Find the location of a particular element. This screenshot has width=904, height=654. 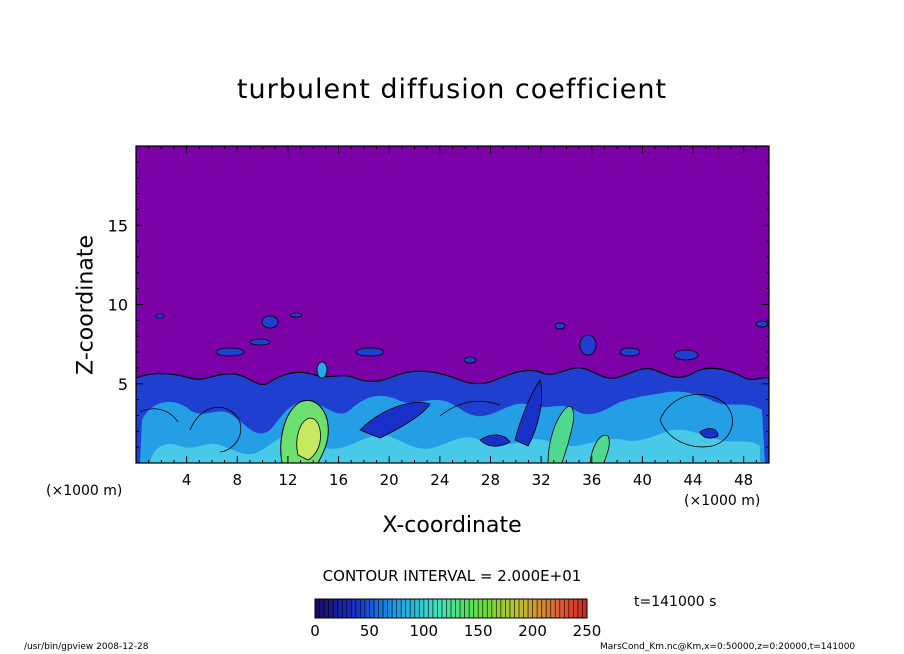

y-tick-label: 10 is located at coordinates (118, 305).